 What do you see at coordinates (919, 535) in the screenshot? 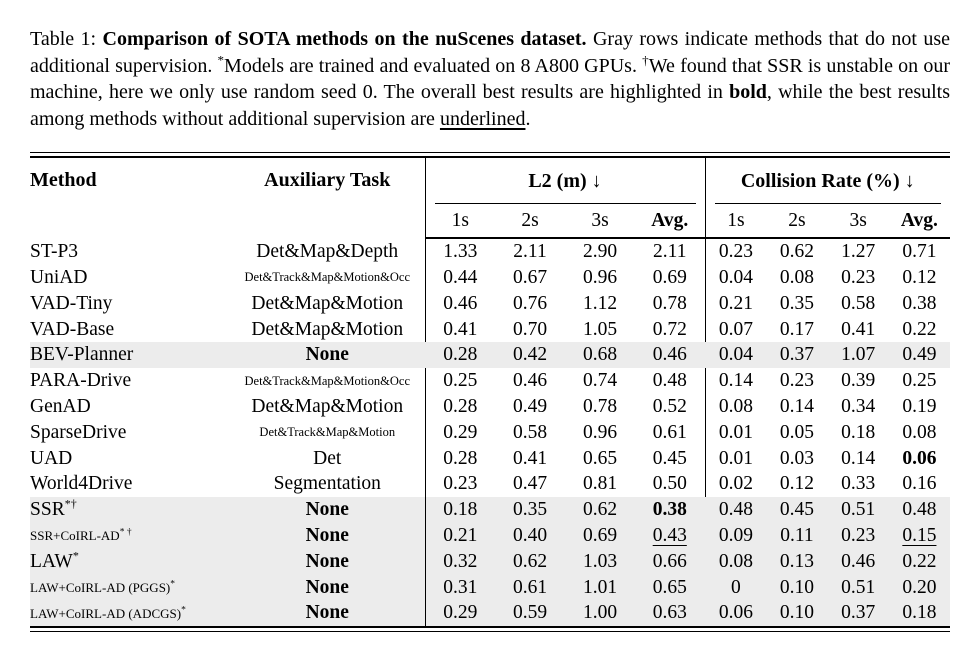
I see `collision-rate-value: 0.15` at bounding box center [919, 535].